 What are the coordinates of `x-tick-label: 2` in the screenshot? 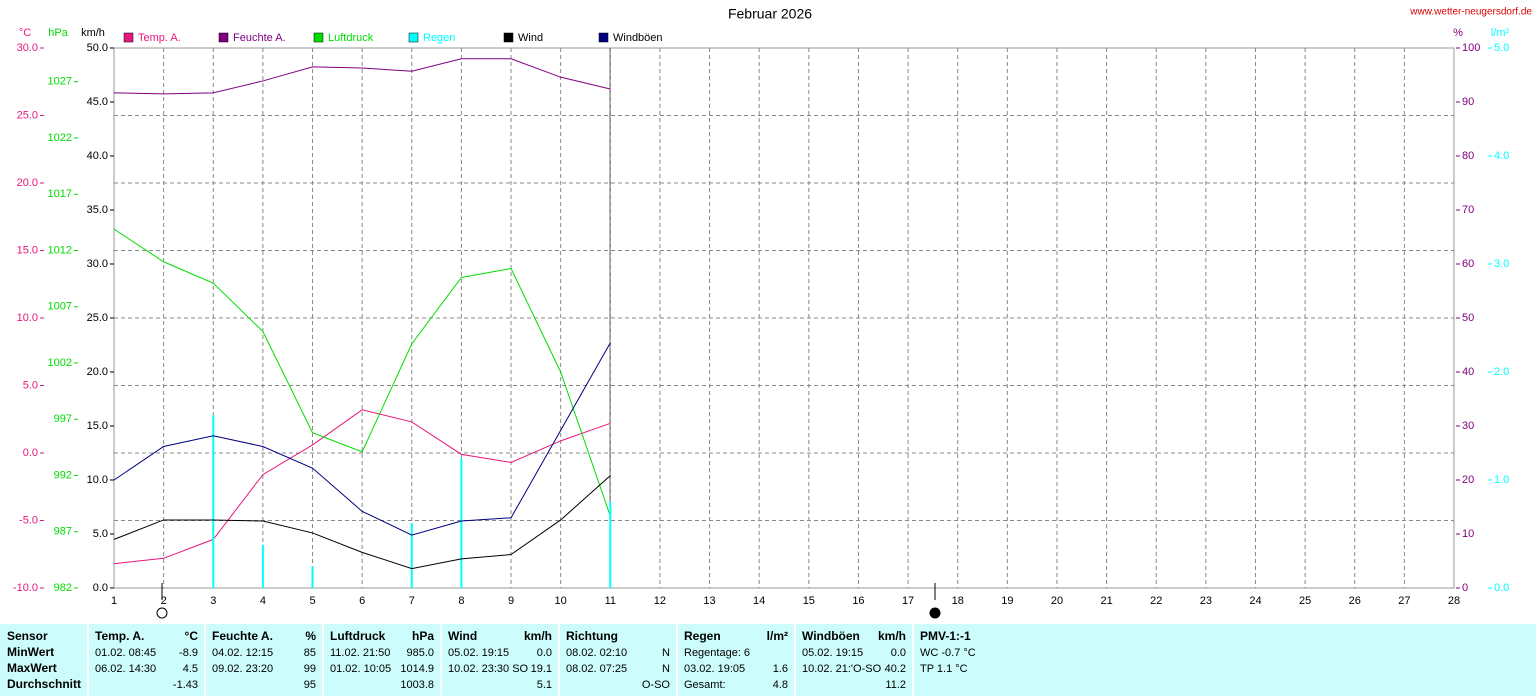 It's located at (164, 601).